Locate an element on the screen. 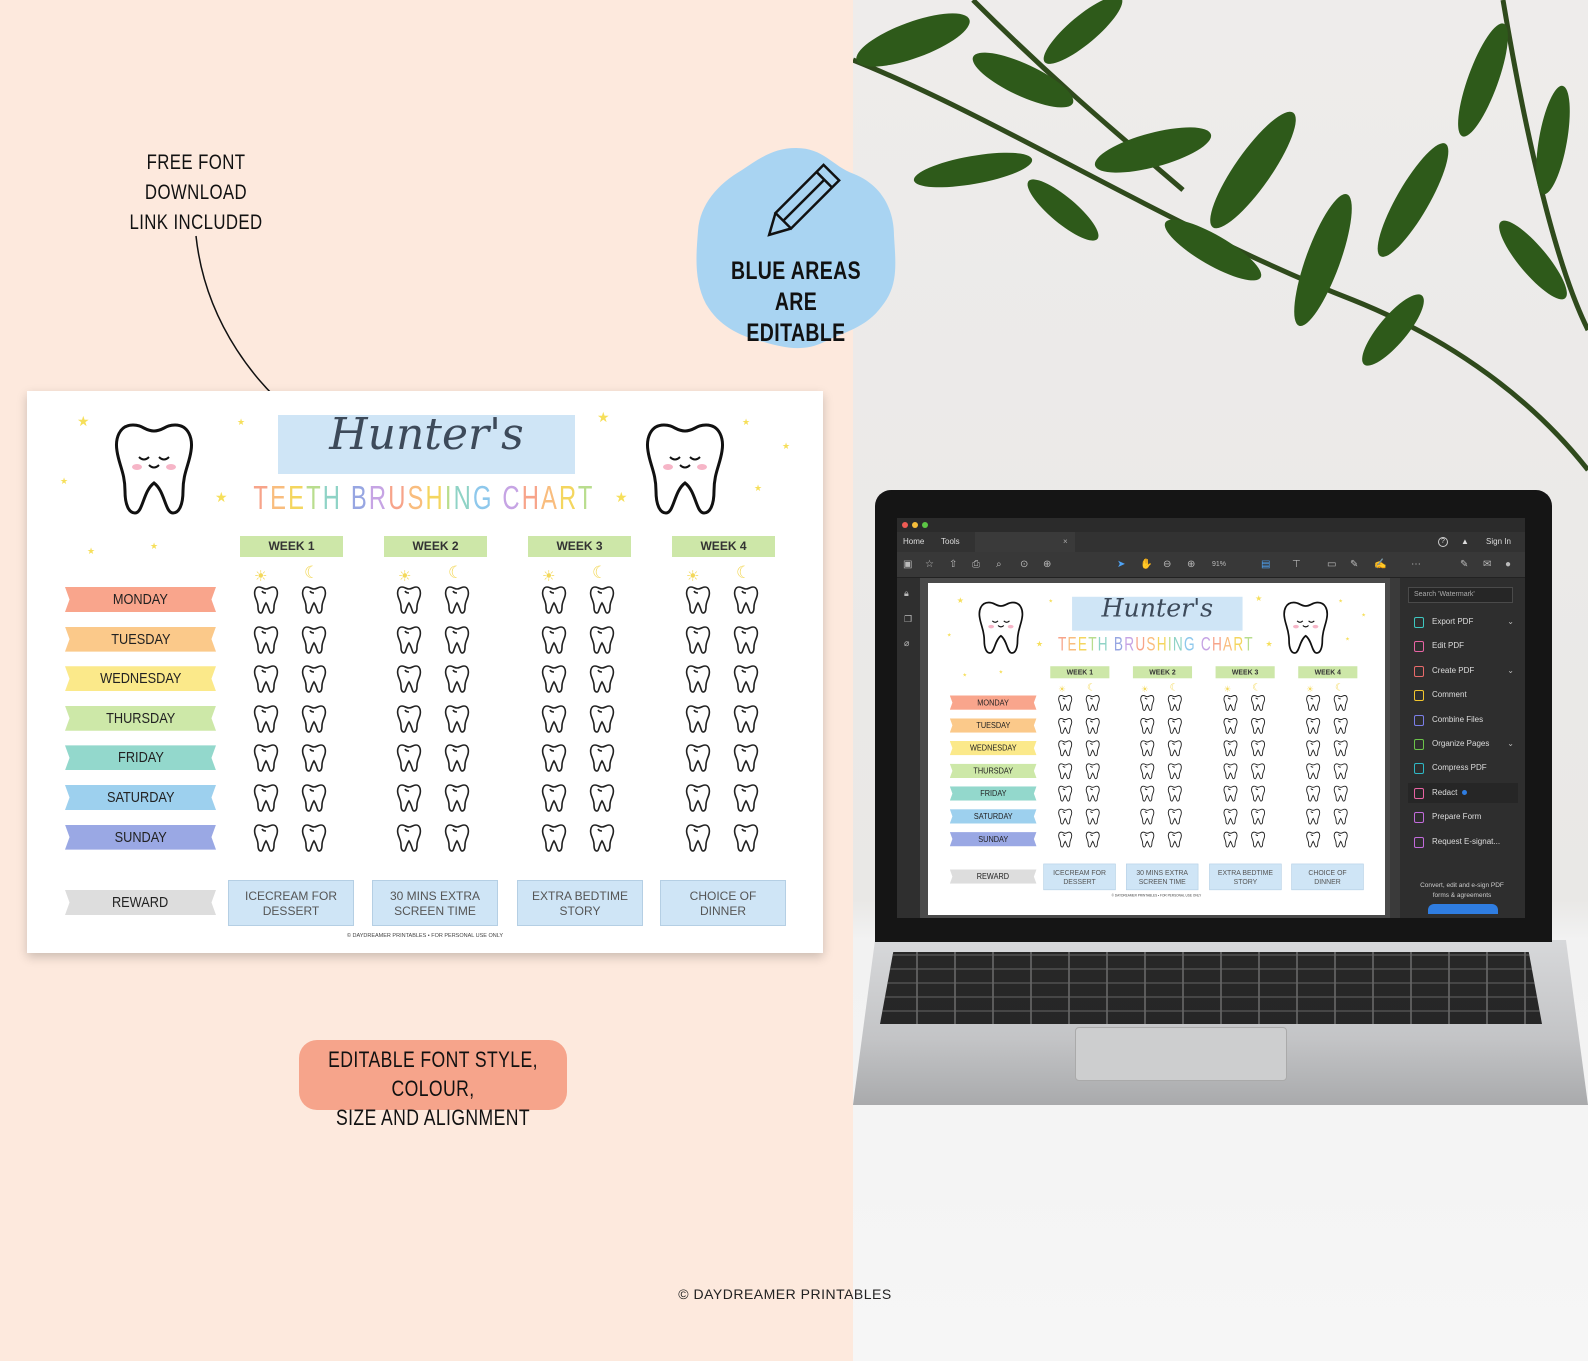  page-up-icon: ⊙ is located at coordinates (1024, 564).